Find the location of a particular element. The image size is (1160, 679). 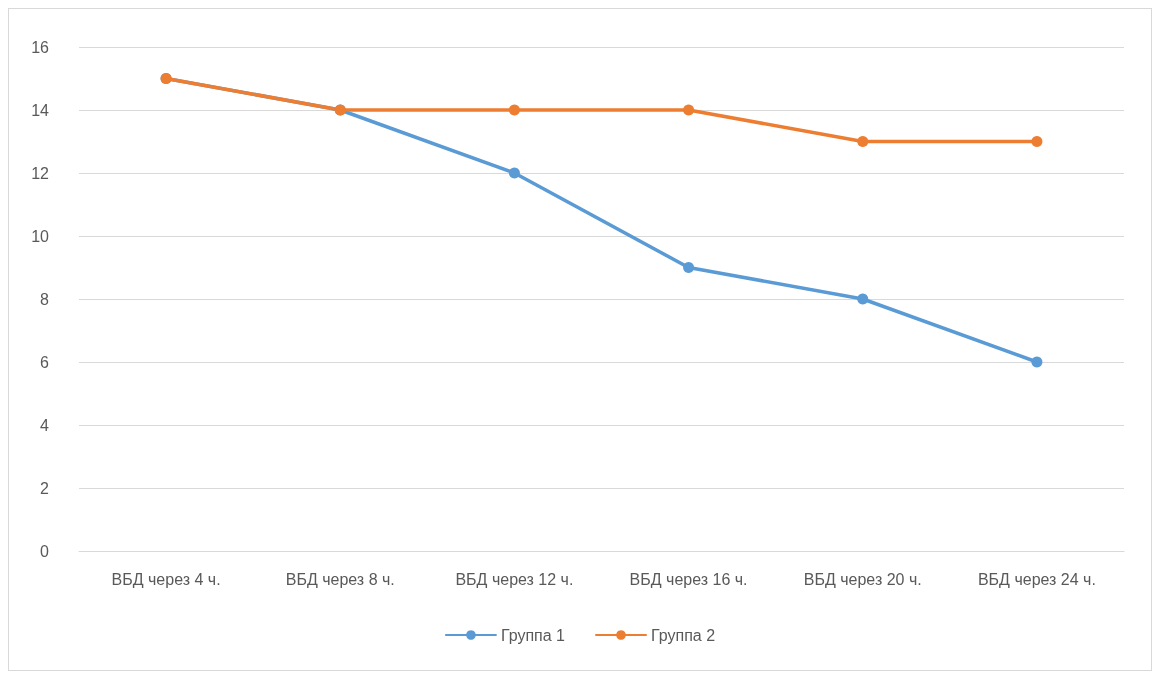

y-tick-label: 14 is located at coordinates (40, 110).